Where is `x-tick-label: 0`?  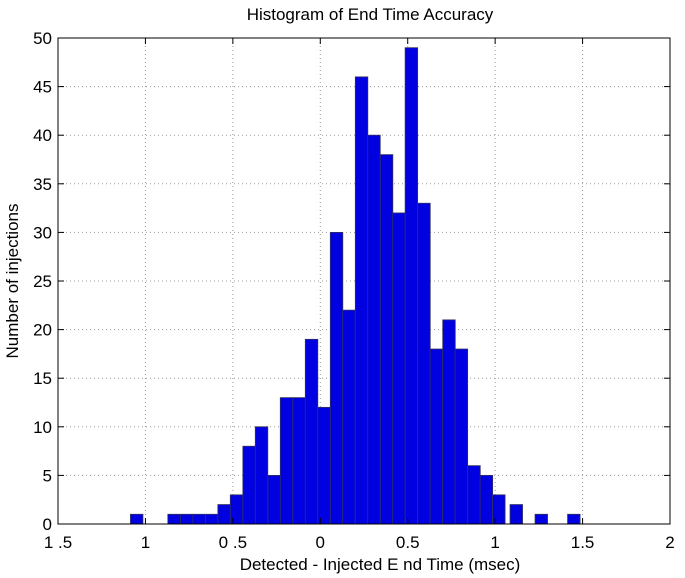 x-tick-label: 0 is located at coordinates (320, 542).